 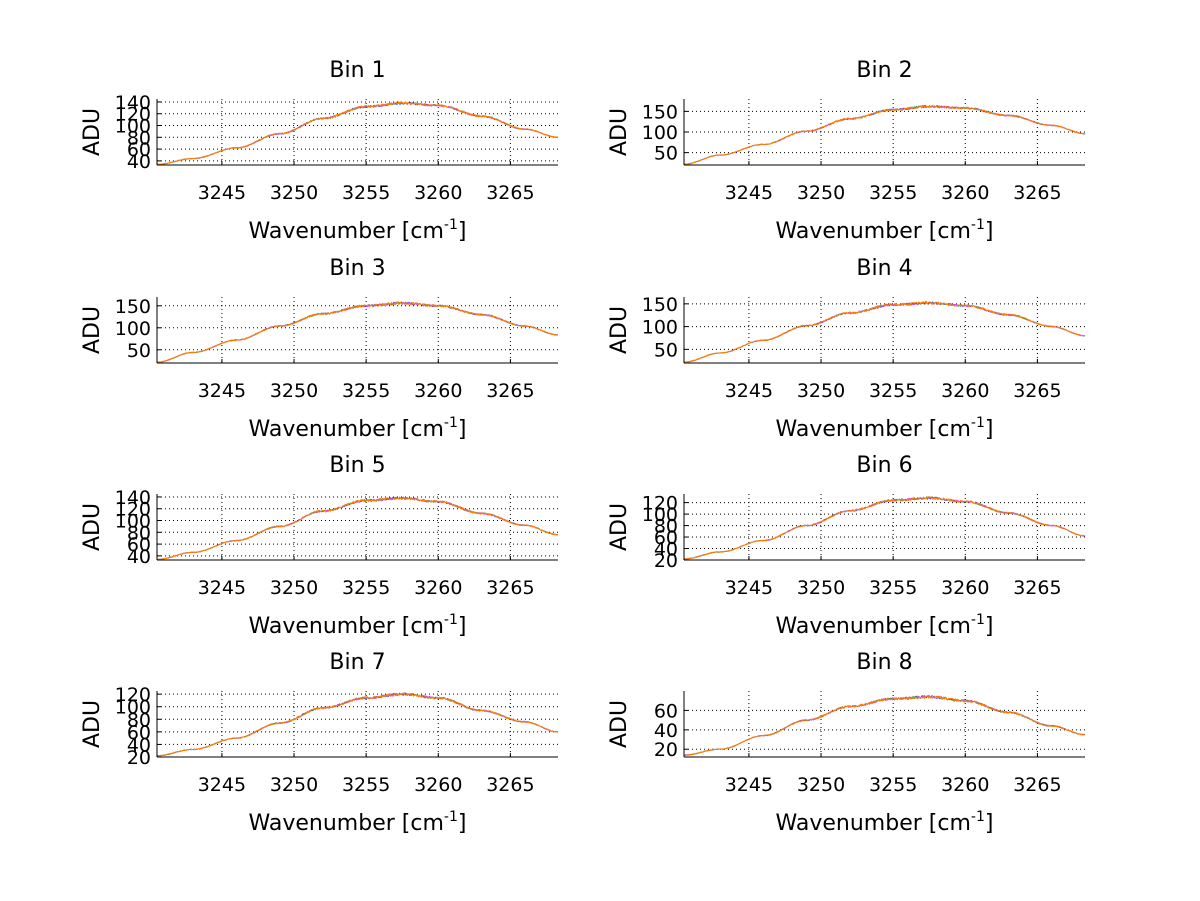 What do you see at coordinates (357, 70) in the screenshot?
I see `subplot-title: Bin 1` at bounding box center [357, 70].